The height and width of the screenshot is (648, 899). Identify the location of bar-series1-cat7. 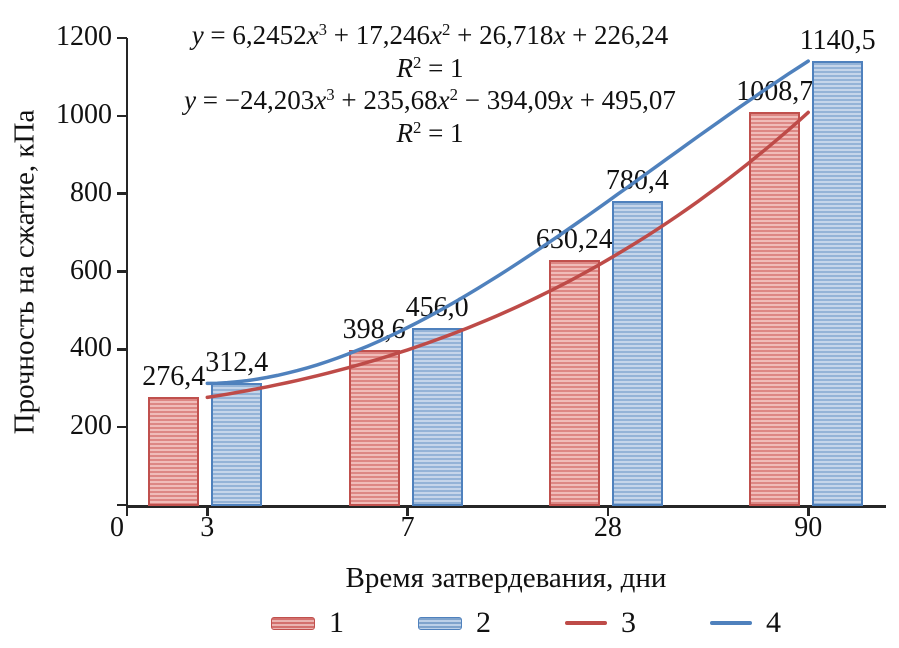
(374, 427).